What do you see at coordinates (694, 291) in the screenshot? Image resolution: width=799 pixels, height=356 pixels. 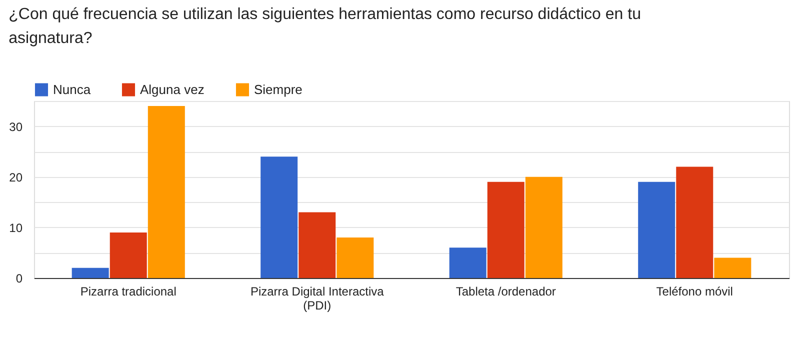 I see `x-tick-label: Teléfono móvil` at bounding box center [694, 291].